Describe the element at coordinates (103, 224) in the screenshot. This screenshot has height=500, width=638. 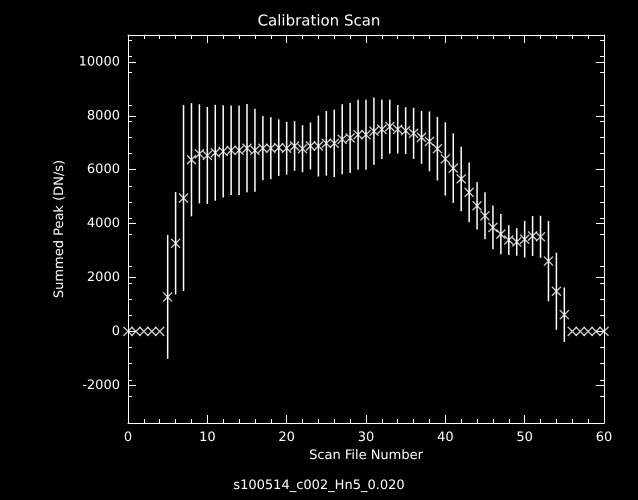
I see `y-tick-label: 4000` at that location.